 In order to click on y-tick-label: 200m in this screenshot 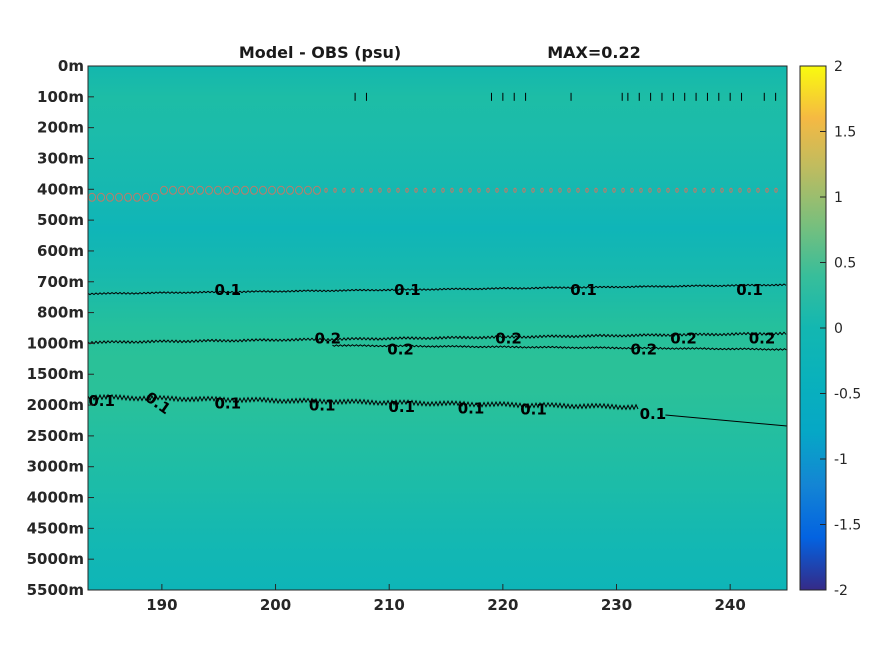, I will do `click(60, 128)`.